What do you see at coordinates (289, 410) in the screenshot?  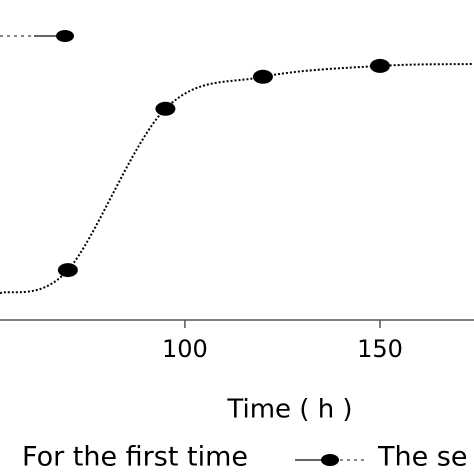 I see `x-axis-label: Time ( h )` at bounding box center [289, 410].